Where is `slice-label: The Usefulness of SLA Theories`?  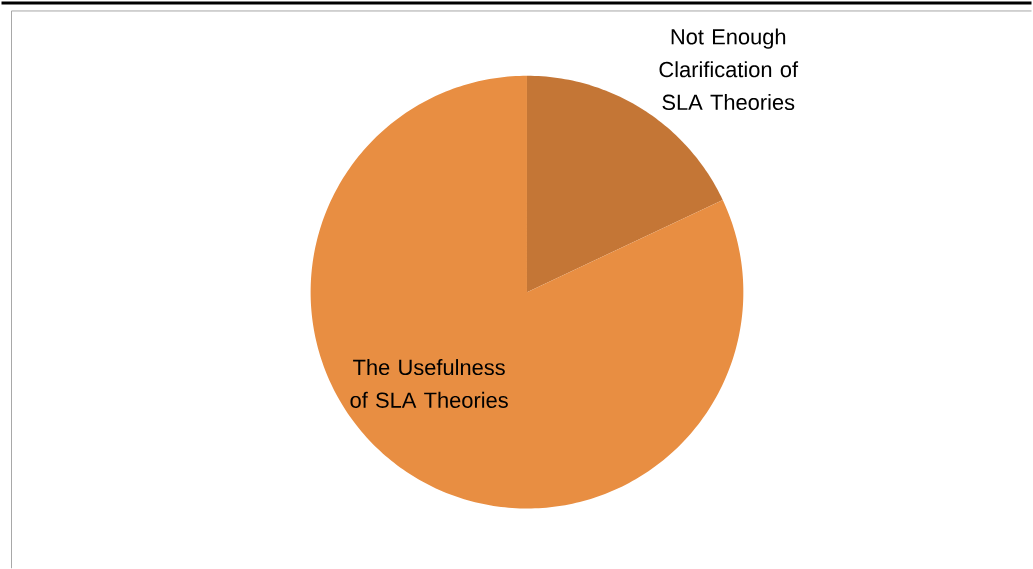 slice-label: The Usefulness of SLA Theories is located at coordinates (429, 383).